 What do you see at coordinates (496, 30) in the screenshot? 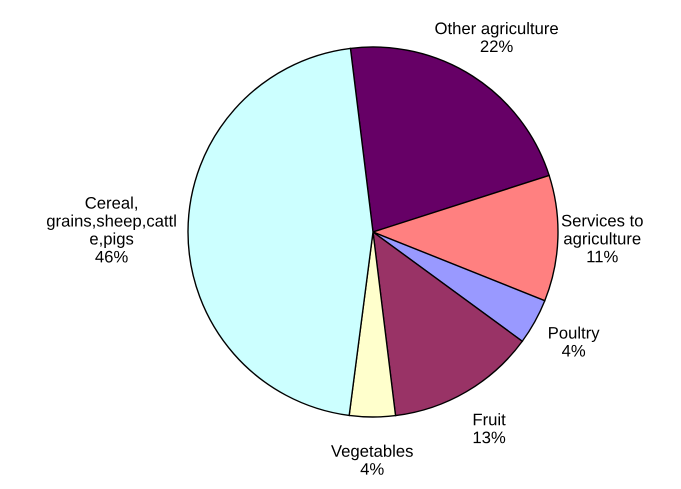
I see `slice-label: Other agriculture` at bounding box center [496, 30].